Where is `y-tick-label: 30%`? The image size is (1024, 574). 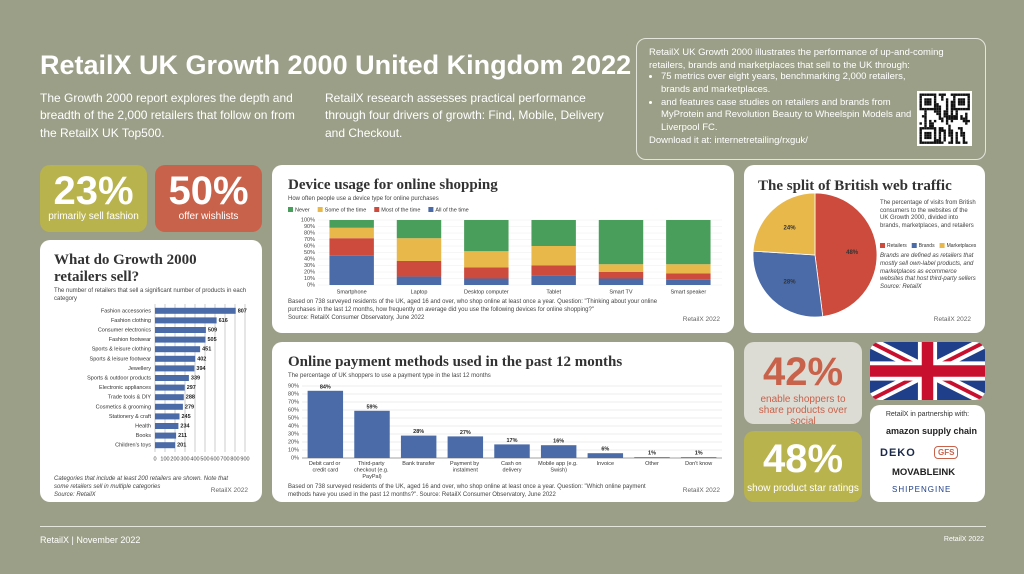 y-tick-label: 30% is located at coordinates (309, 266).